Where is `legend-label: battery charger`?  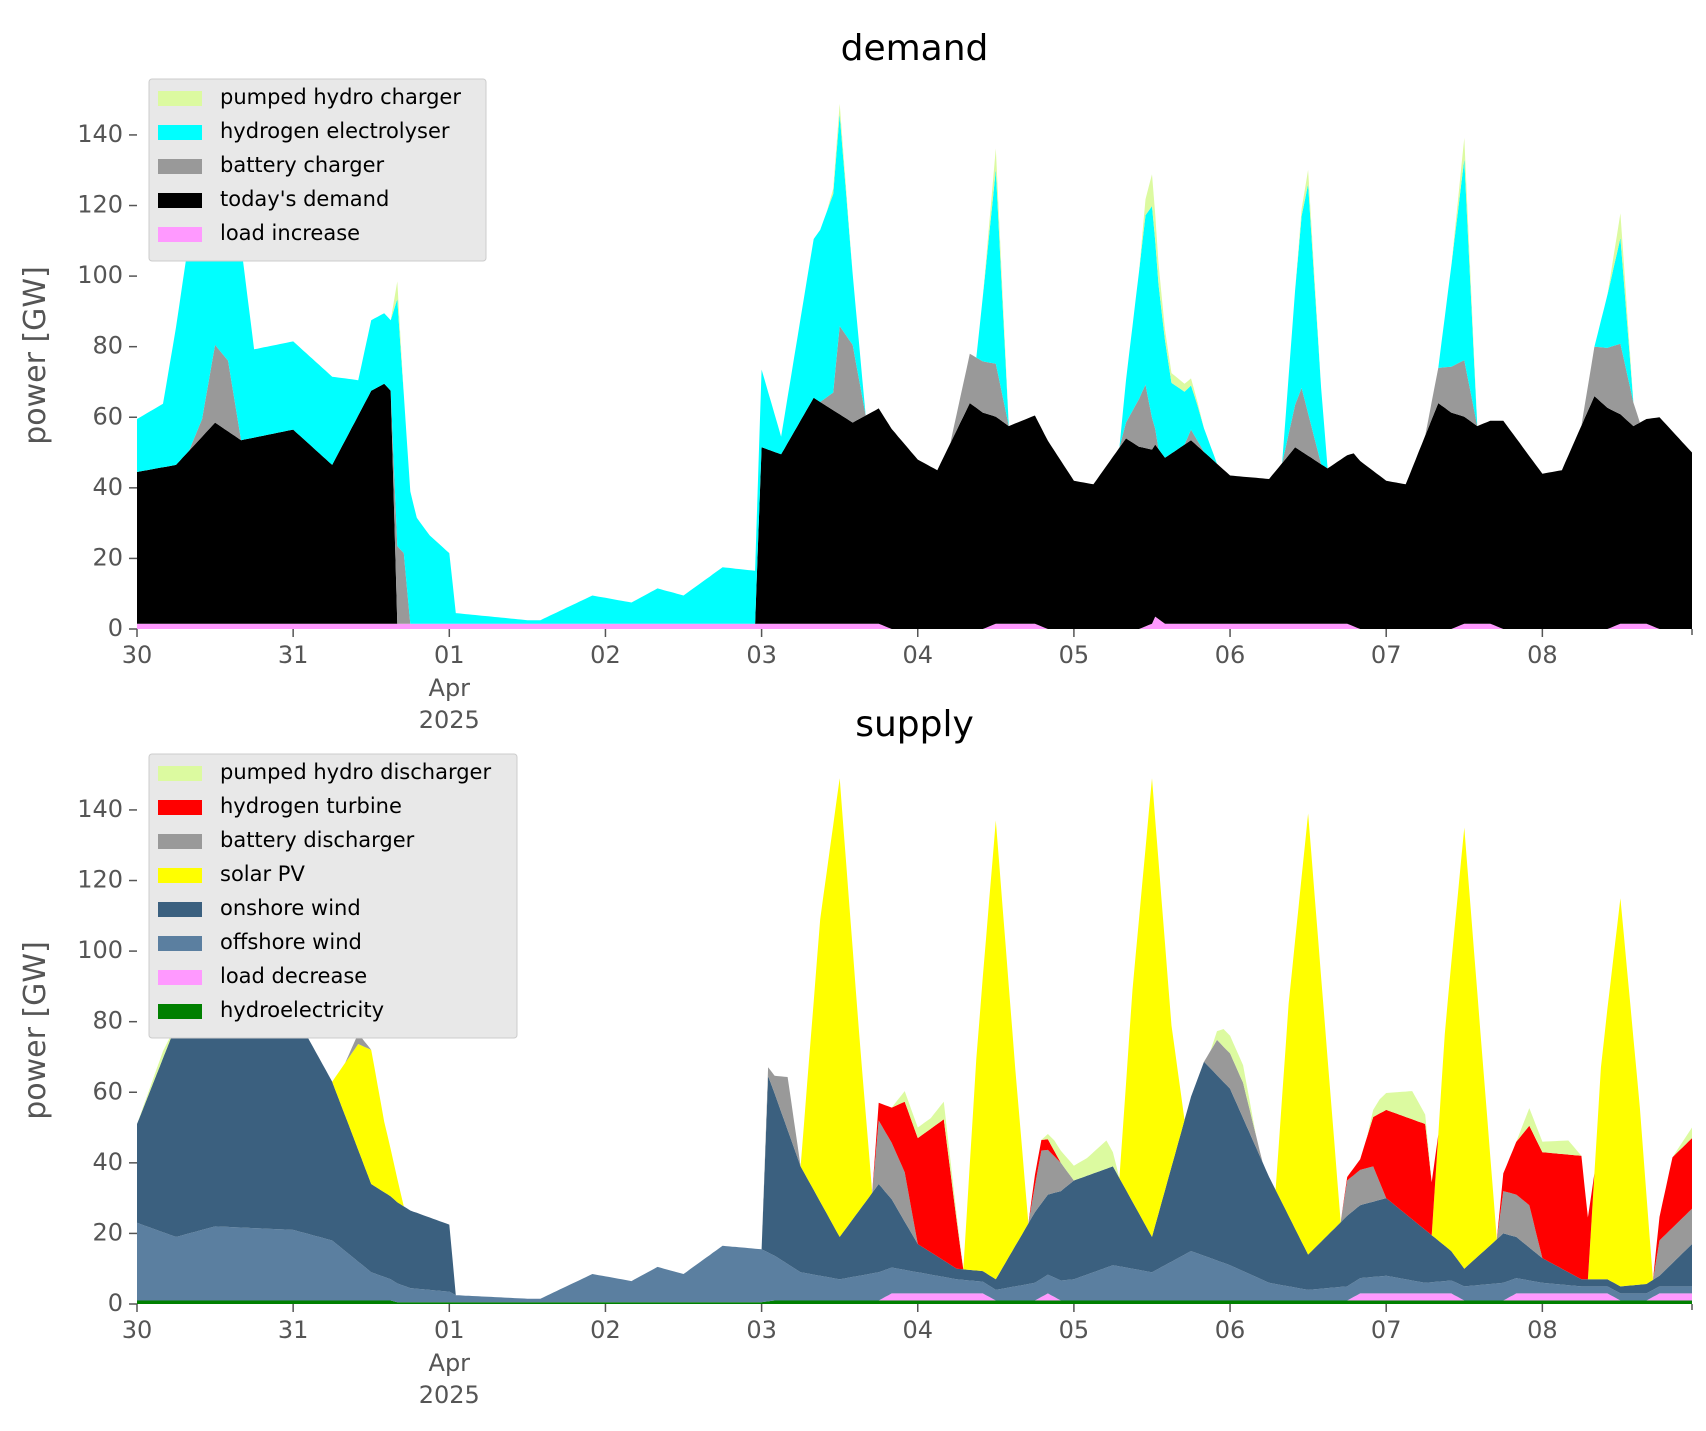 legend-label: battery charger is located at coordinates (302, 165).